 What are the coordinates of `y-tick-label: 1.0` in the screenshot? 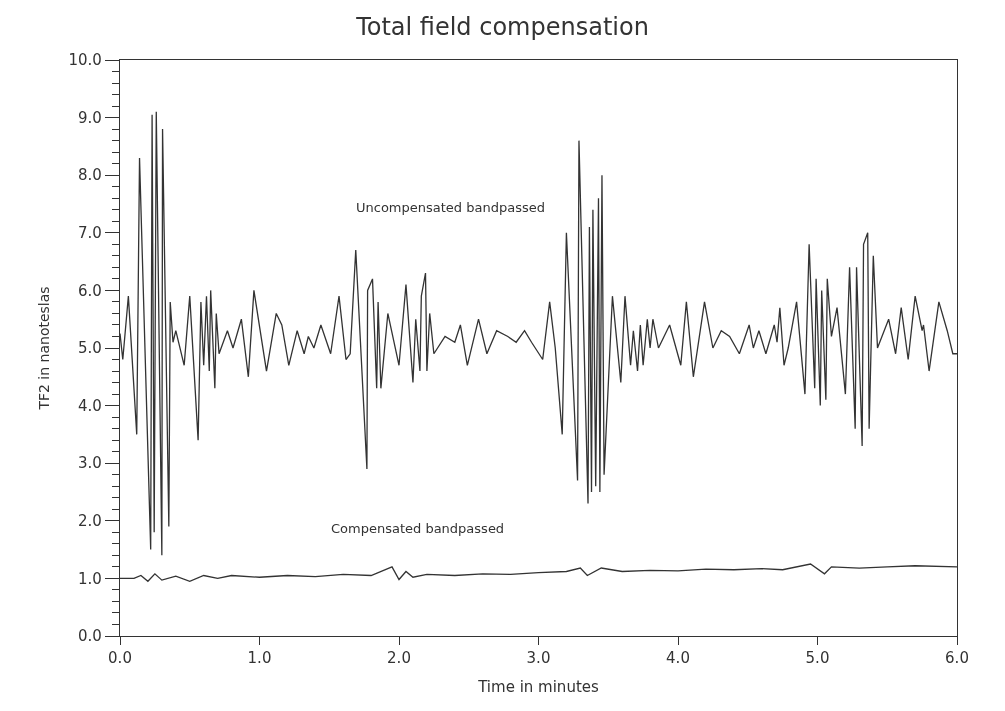 It's located at (90, 578).